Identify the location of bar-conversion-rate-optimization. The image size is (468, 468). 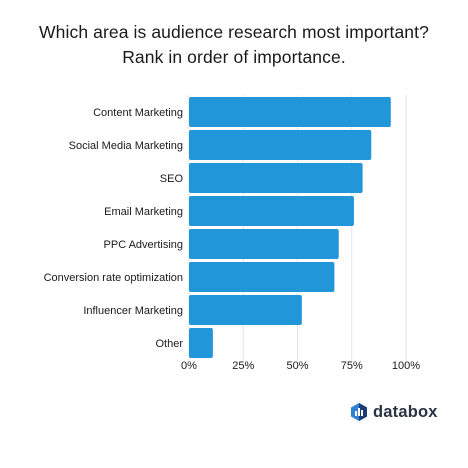
(262, 277).